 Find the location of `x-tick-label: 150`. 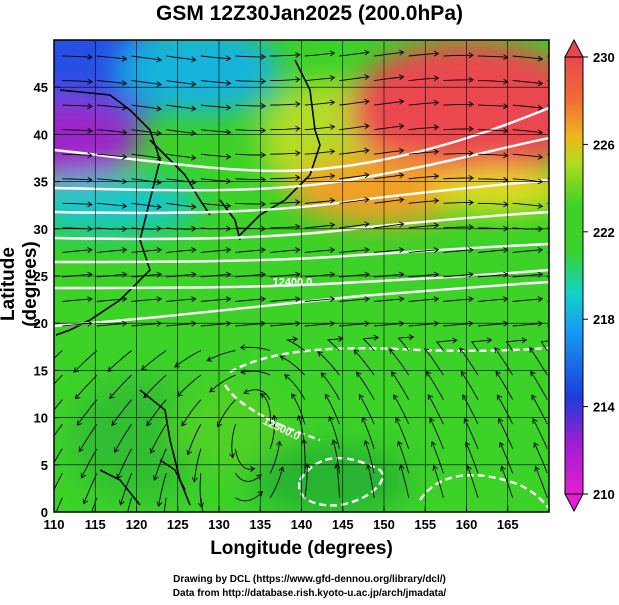

x-tick-label: 150 is located at coordinates (384, 524).